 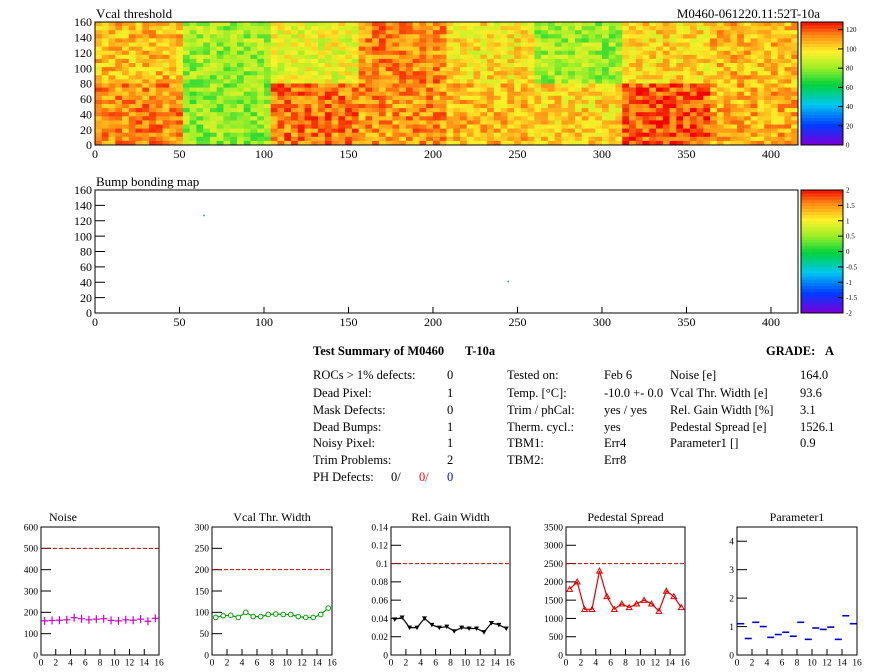 I want to click on color-scale-1-band, so click(x=822, y=70).